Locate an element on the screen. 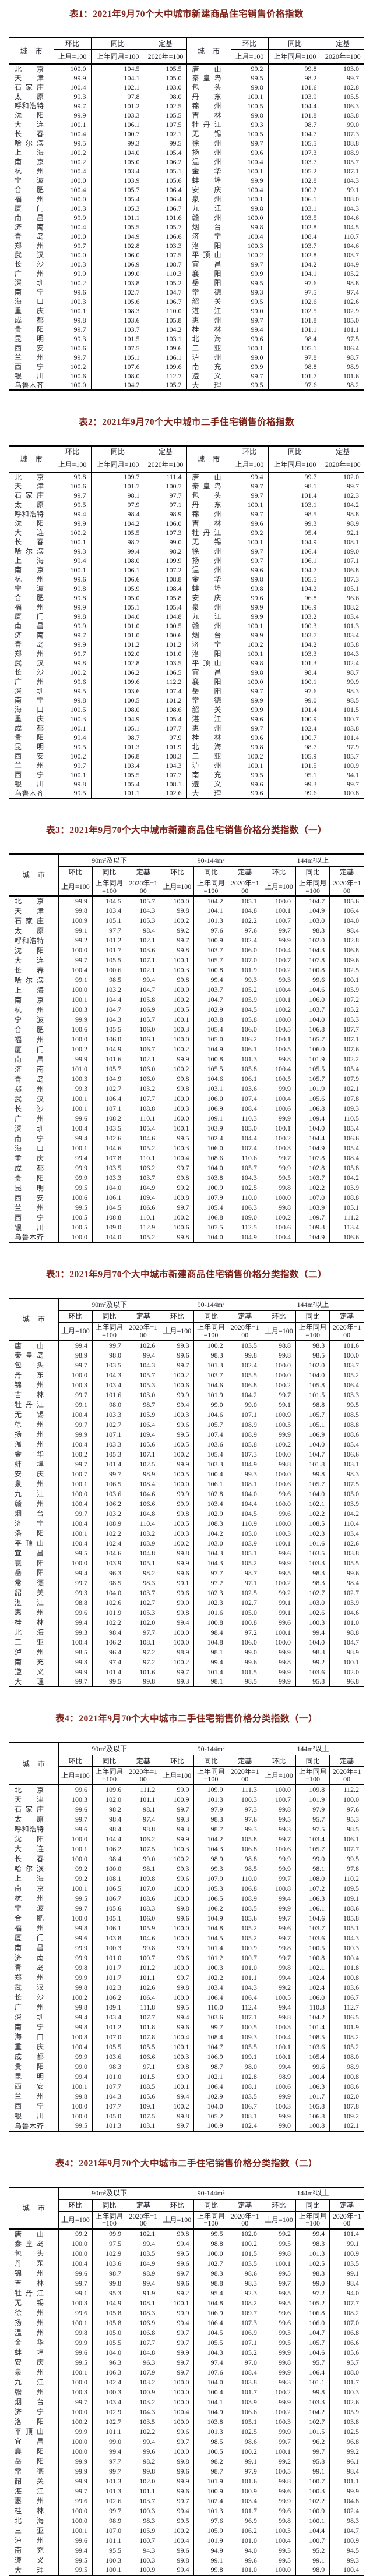  index-value: 103.2 is located at coordinates (143, 1533).